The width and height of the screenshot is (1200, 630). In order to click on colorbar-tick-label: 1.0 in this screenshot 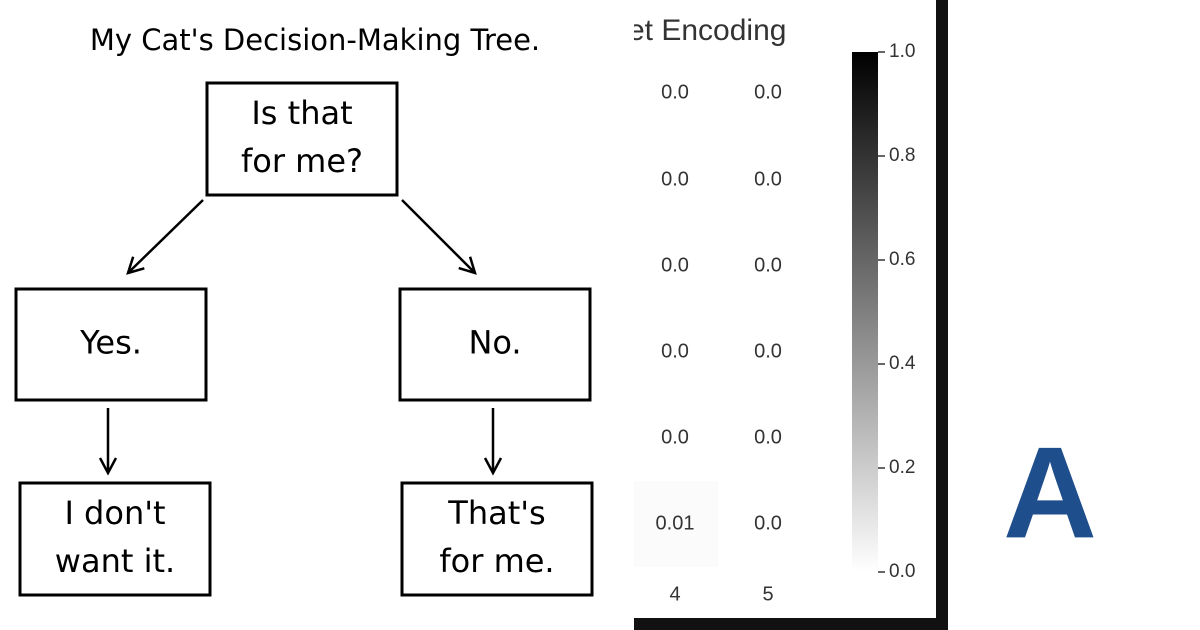, I will do `click(902, 51)`.